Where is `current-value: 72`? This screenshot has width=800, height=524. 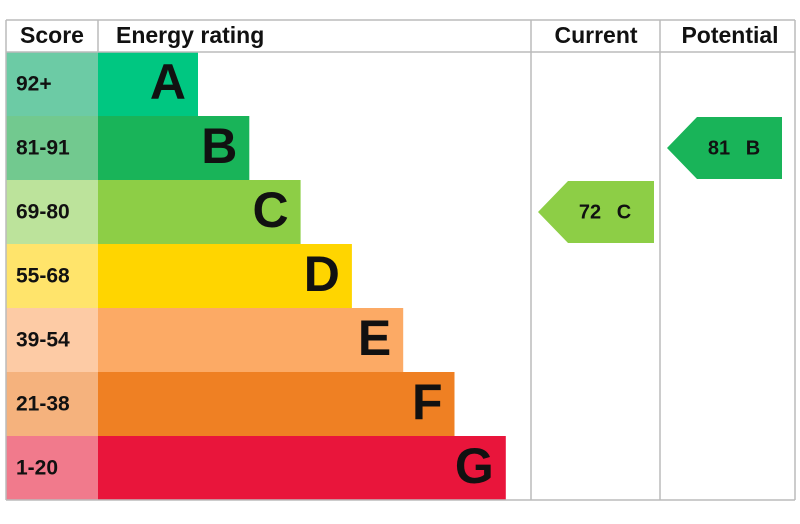
current-value: 72 is located at coordinates (590, 212).